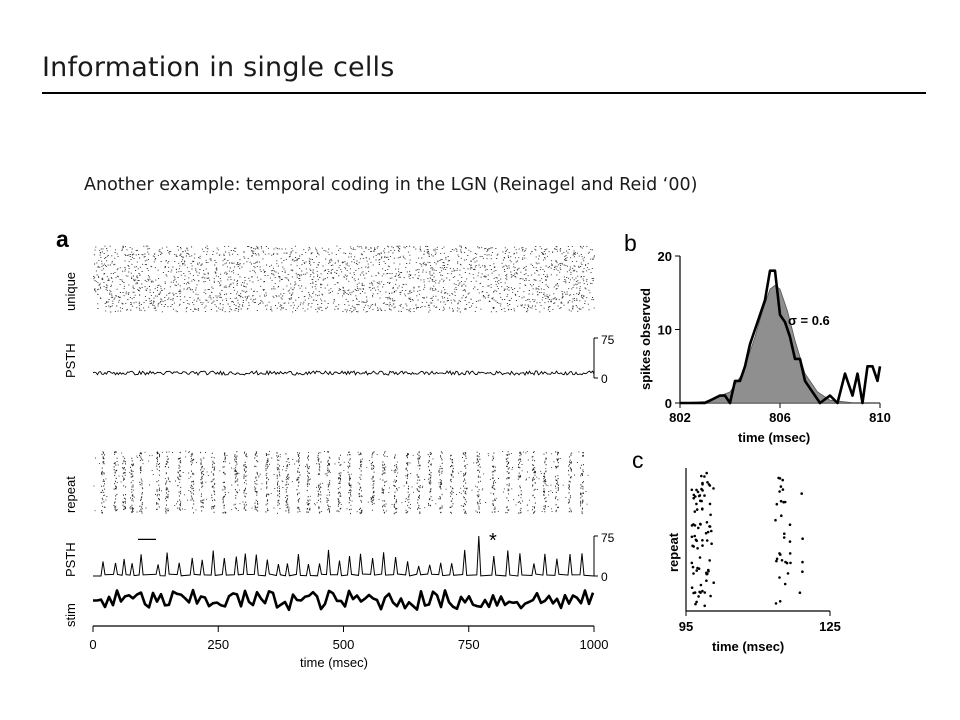 This screenshot has width=960, height=720. I want to click on unique-raster-dots, so click(344, 279).